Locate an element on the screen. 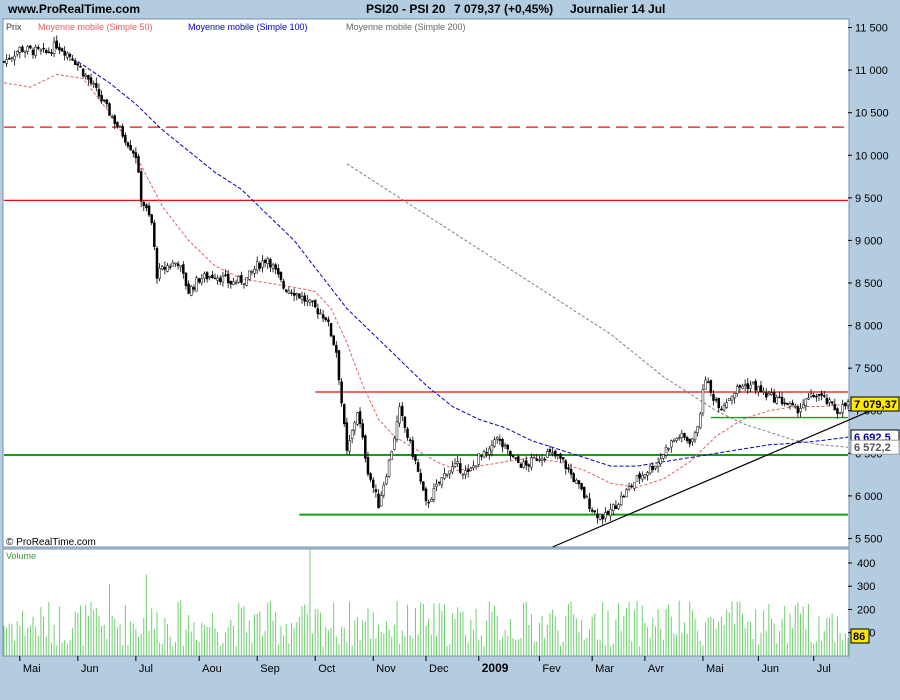 This screenshot has height=700, width=900. instrument-name: PSI20 - PSI 20 is located at coordinates (406, 9).